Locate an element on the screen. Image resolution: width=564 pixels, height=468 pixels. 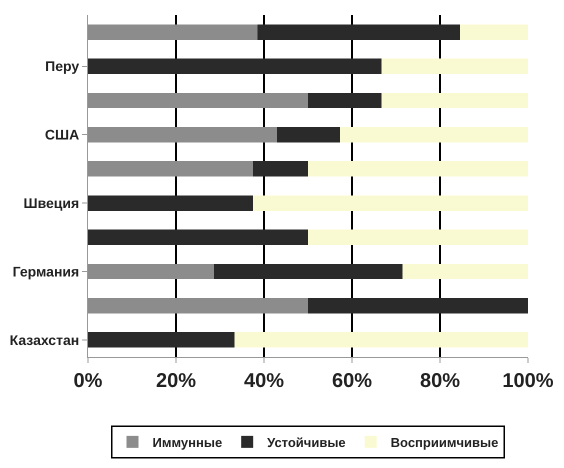
x-tick-label: 40% is located at coordinates (264, 381).